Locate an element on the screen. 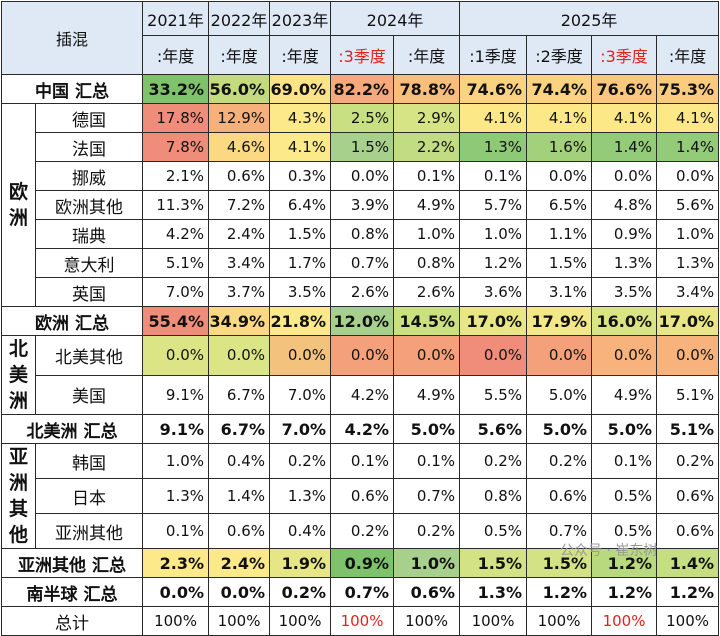  row-label: 日本 is located at coordinates (89, 496).